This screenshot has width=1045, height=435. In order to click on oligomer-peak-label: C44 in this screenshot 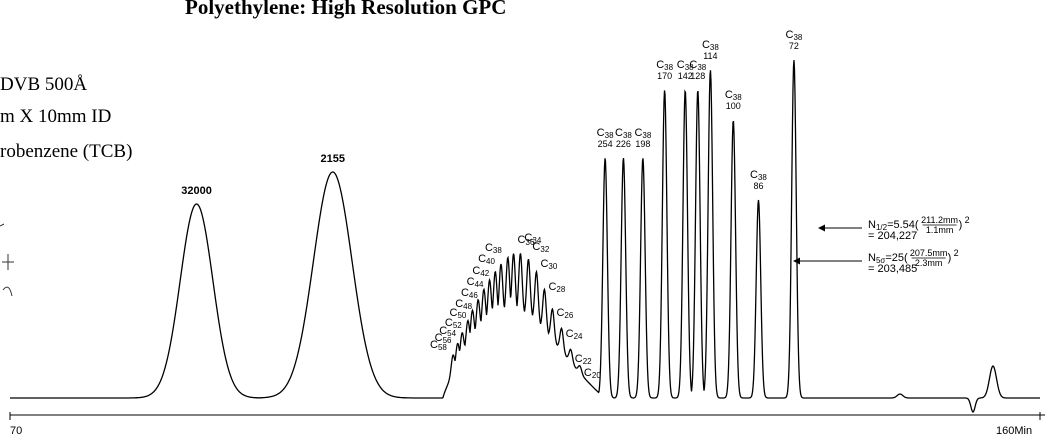, I will do `click(475, 282)`.